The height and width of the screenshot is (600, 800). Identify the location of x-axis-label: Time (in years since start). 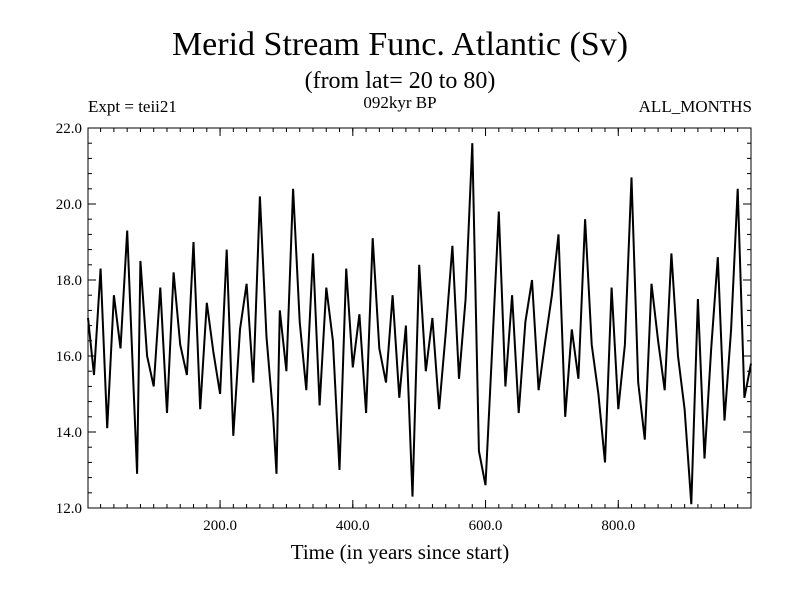
(400, 552).